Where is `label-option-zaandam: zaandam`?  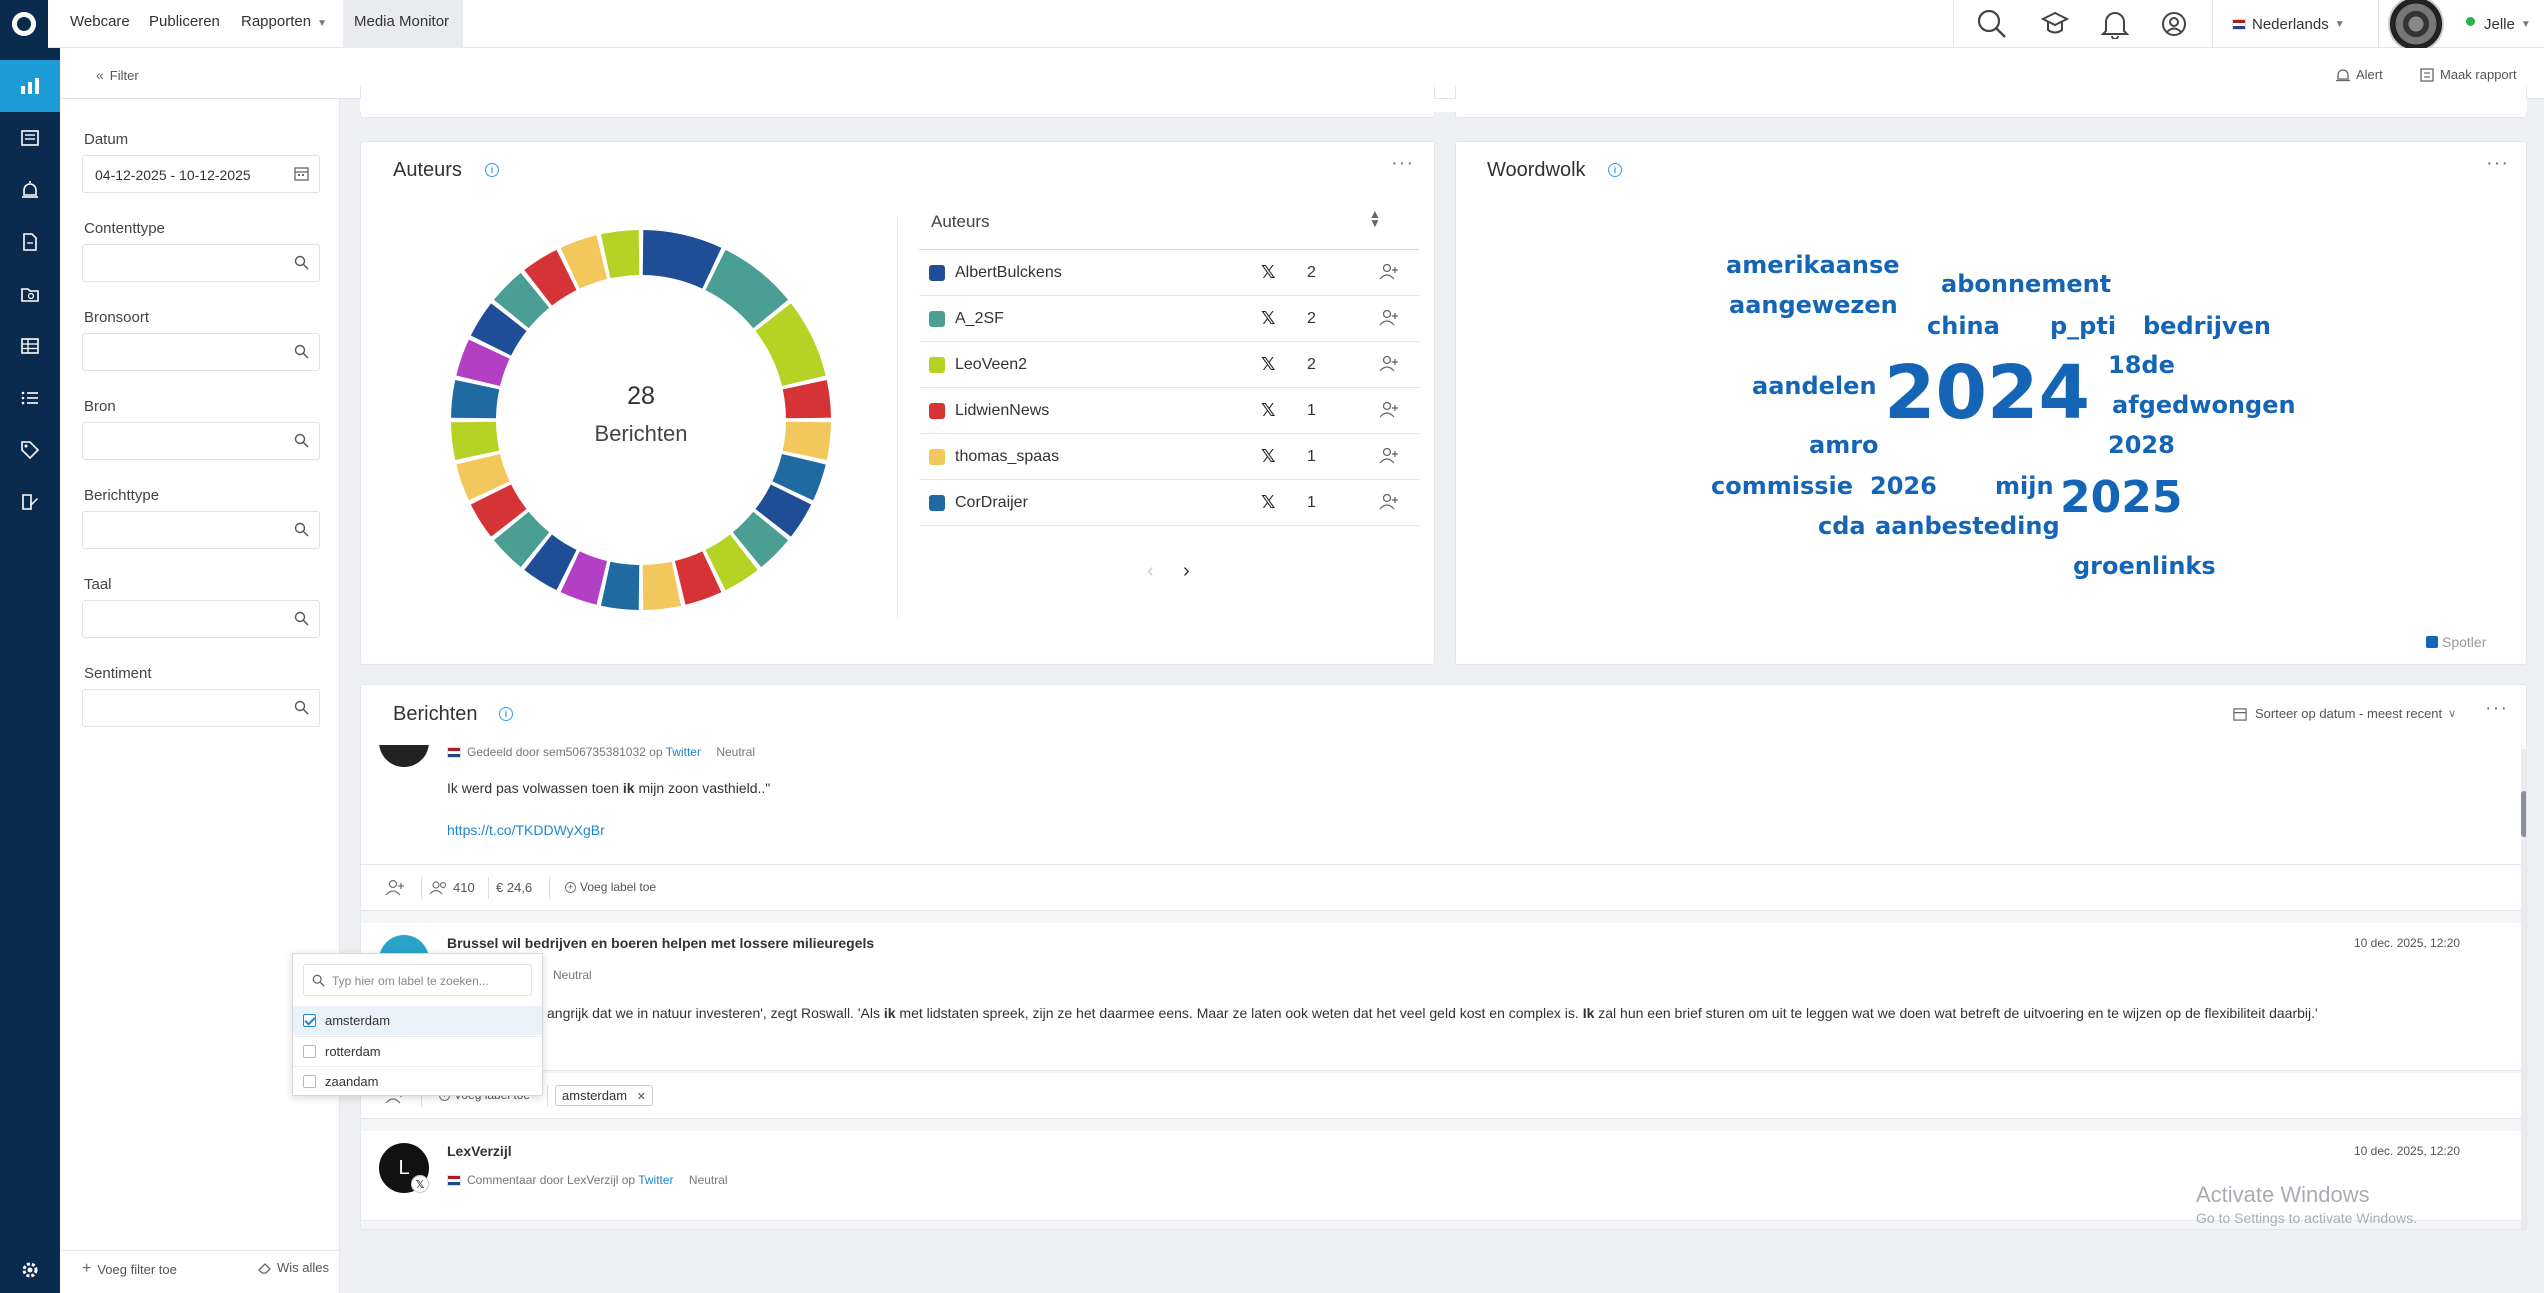 label-option-zaandam: zaandam is located at coordinates (417, 1081).